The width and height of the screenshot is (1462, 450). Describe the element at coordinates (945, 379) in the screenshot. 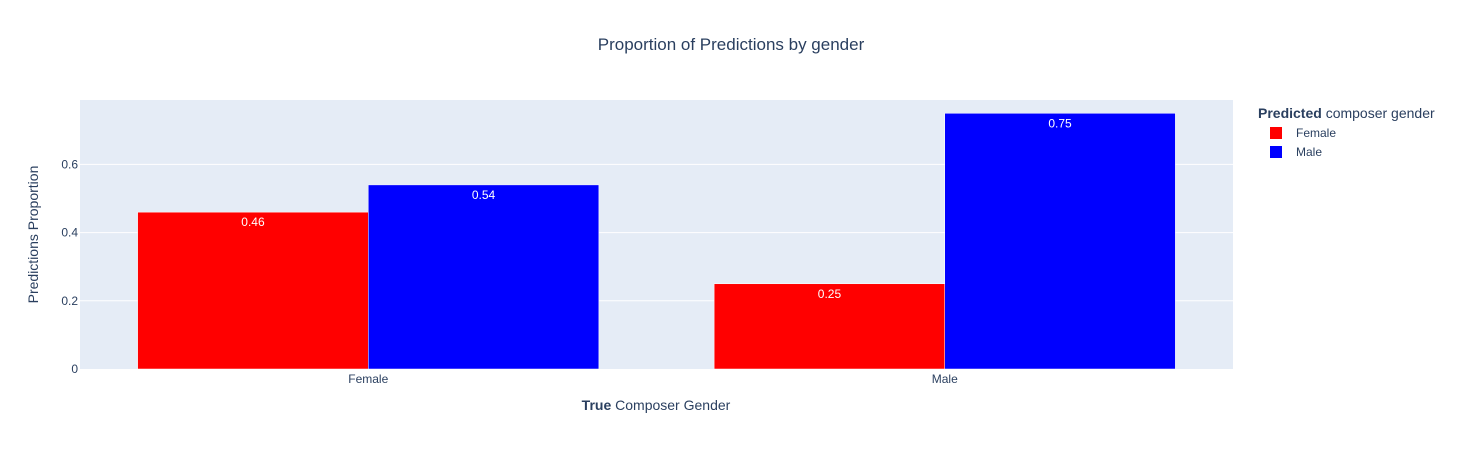

I see `x-tick-label: Male` at that location.